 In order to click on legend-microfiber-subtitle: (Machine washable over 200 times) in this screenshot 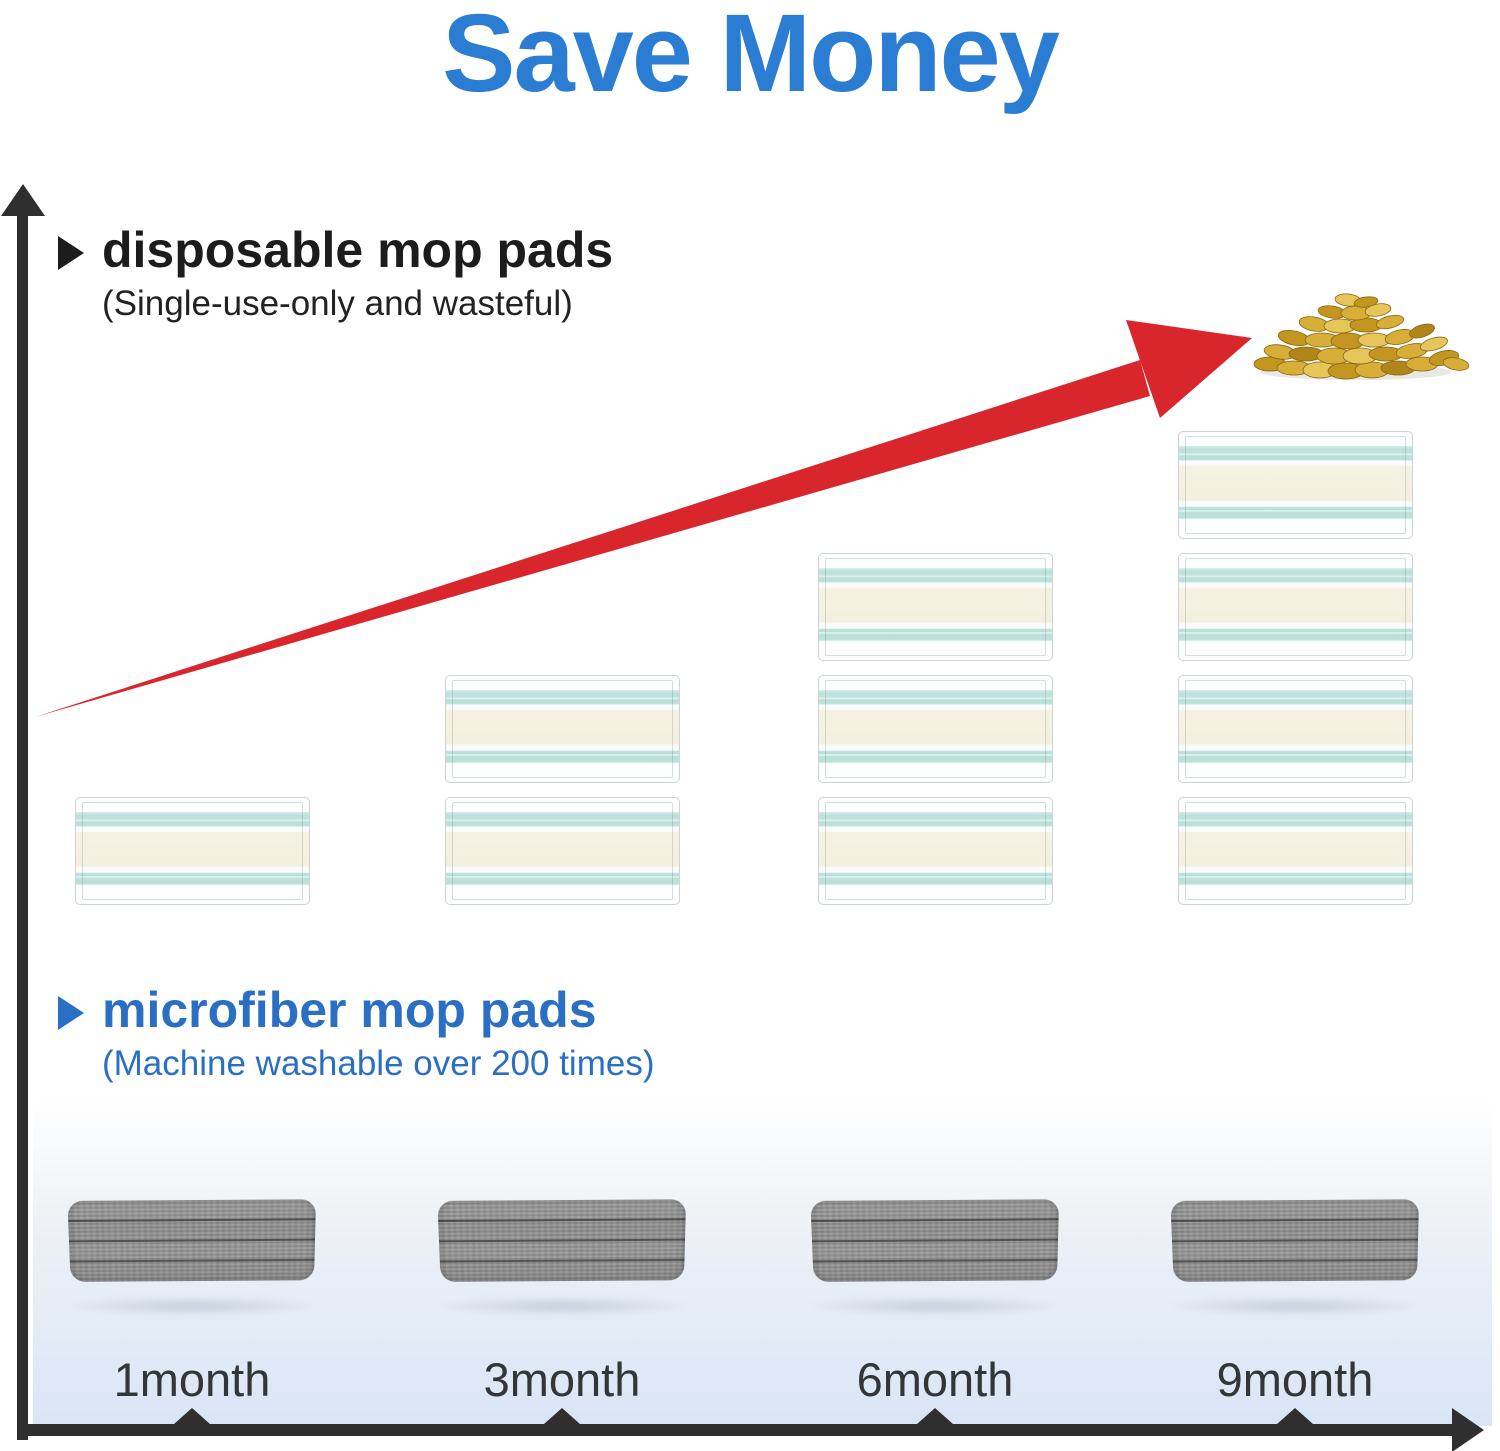, I will do `click(378, 1063)`.